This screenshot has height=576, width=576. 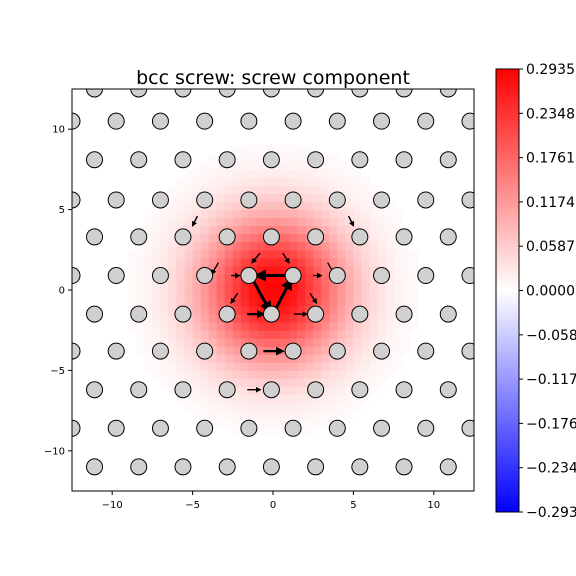 What do you see at coordinates (58, 291) in the screenshot?
I see `y-axis-ticks: −10 −5 0 5 10` at bounding box center [58, 291].